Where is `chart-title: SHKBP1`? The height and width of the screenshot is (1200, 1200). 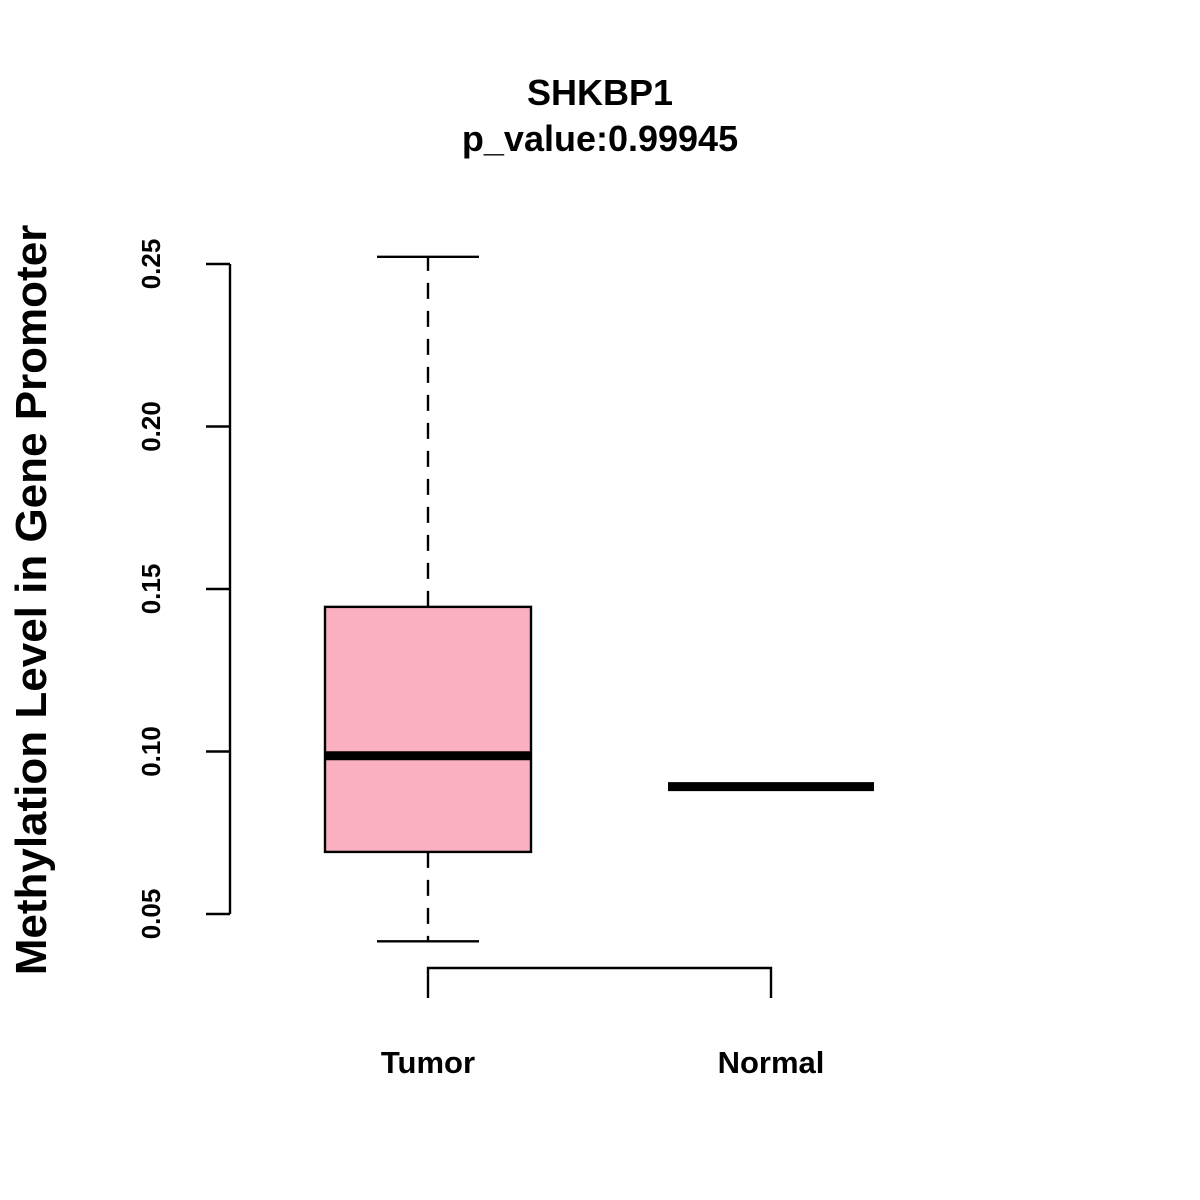 chart-title: SHKBP1 is located at coordinates (600, 92).